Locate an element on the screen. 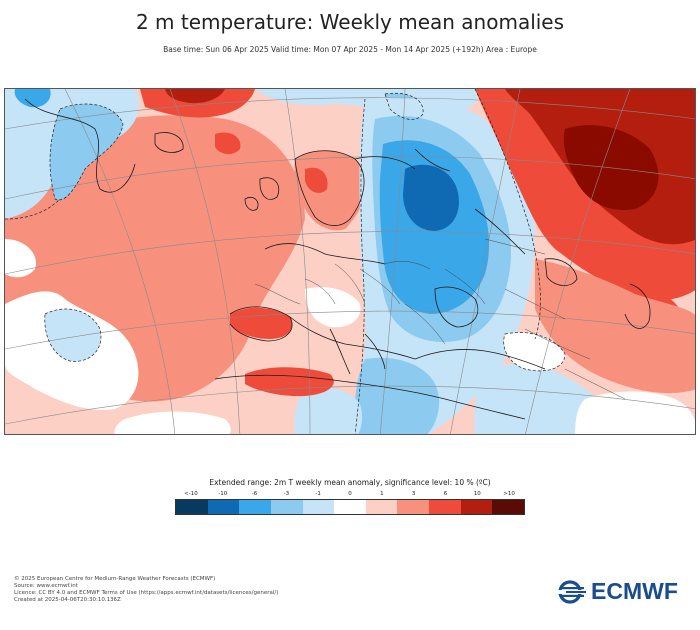  legend-tick-label: >10 is located at coordinates (509, 494).